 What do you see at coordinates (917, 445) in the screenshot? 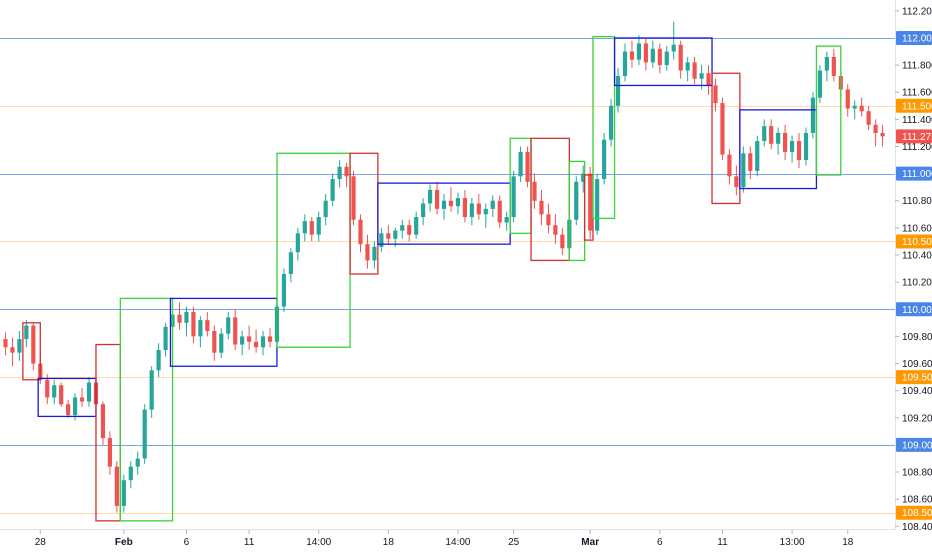
I see `level-badge-label: 109.000` at bounding box center [917, 445].